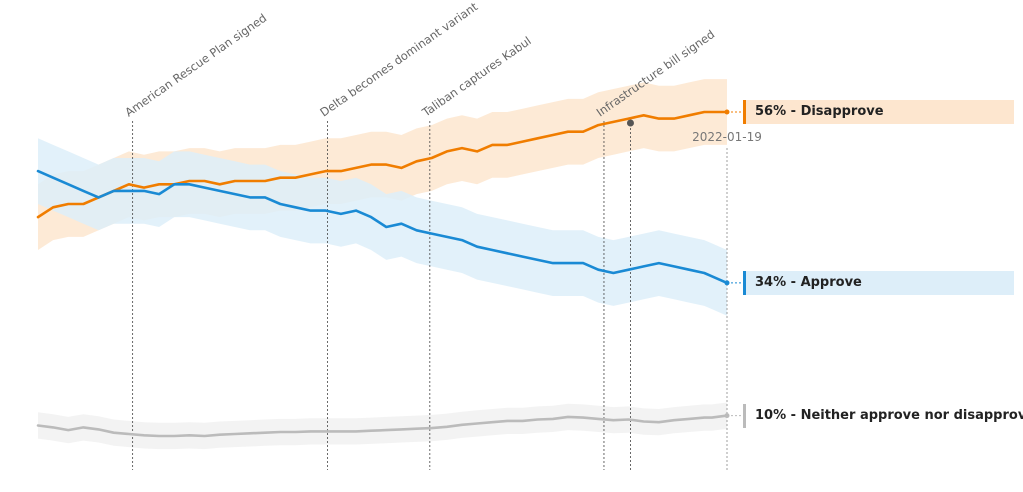  I want to click on neither-approve-nor-disapprove-band, so click(382, 426).